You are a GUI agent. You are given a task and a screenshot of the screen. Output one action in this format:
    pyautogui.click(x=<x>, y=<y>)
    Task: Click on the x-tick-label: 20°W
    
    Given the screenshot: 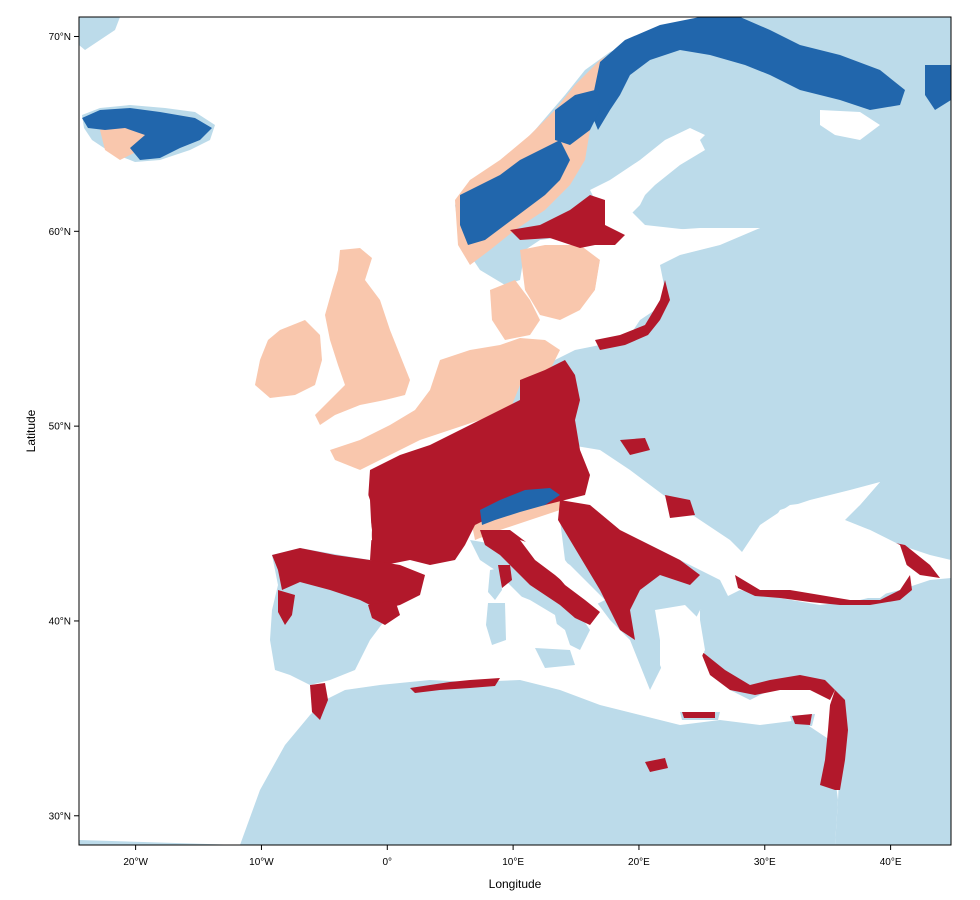 What is the action you would take?
    pyautogui.click(x=135, y=862)
    